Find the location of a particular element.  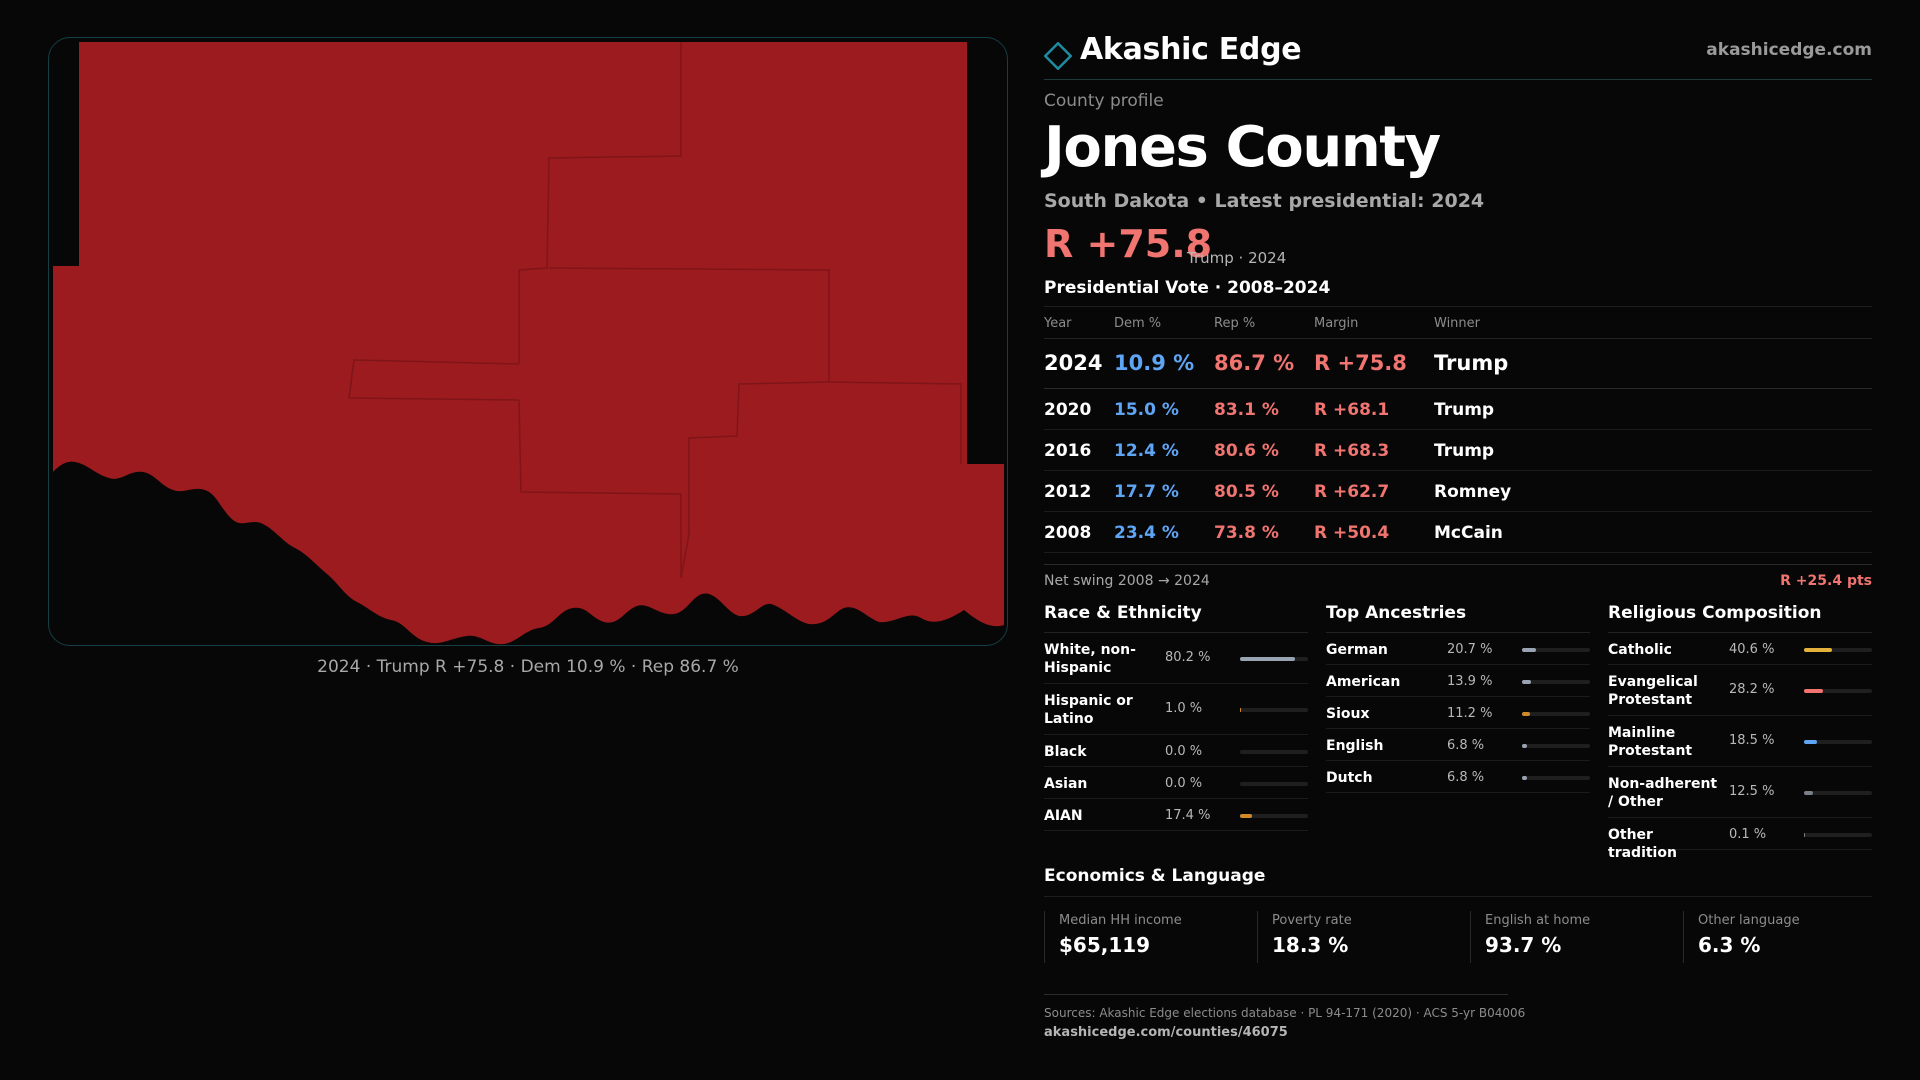

stat-row: American 13.9 % is located at coordinates (1458, 681).